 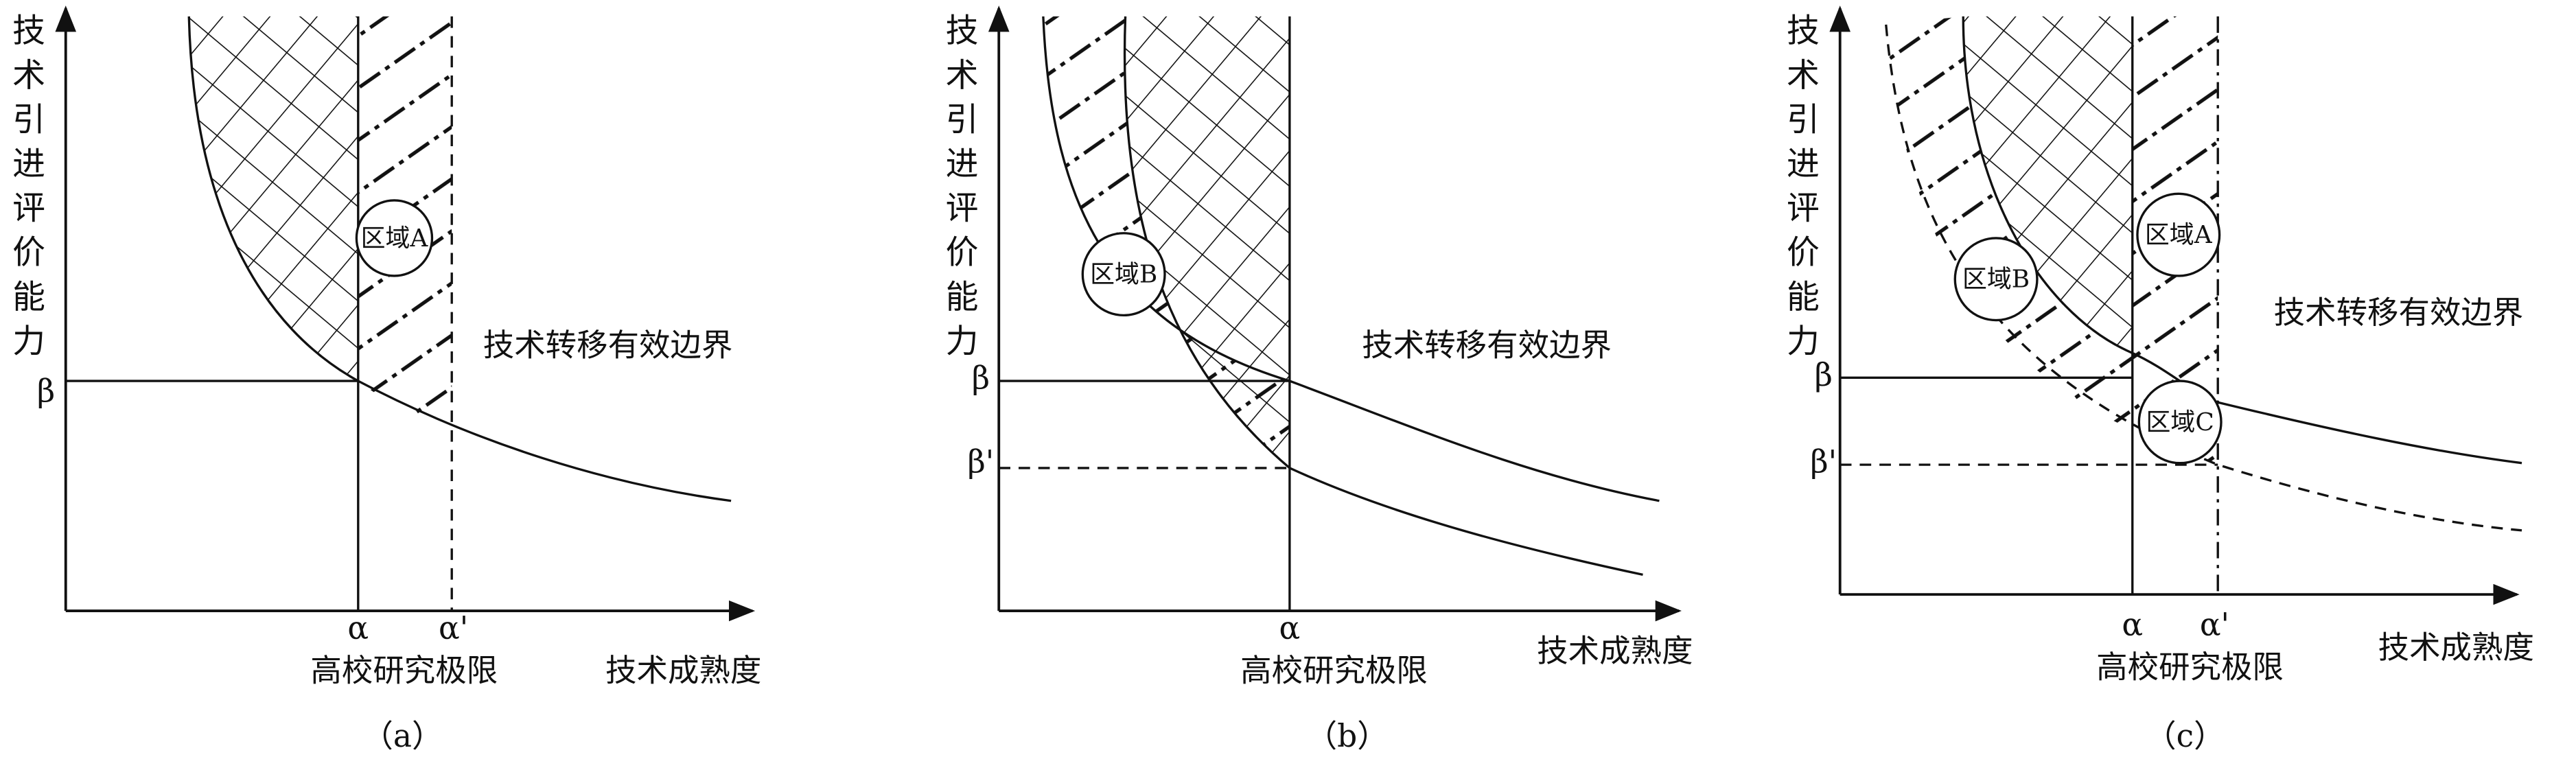 I want to click on region-label: 区域C, so click(x=2180, y=422).